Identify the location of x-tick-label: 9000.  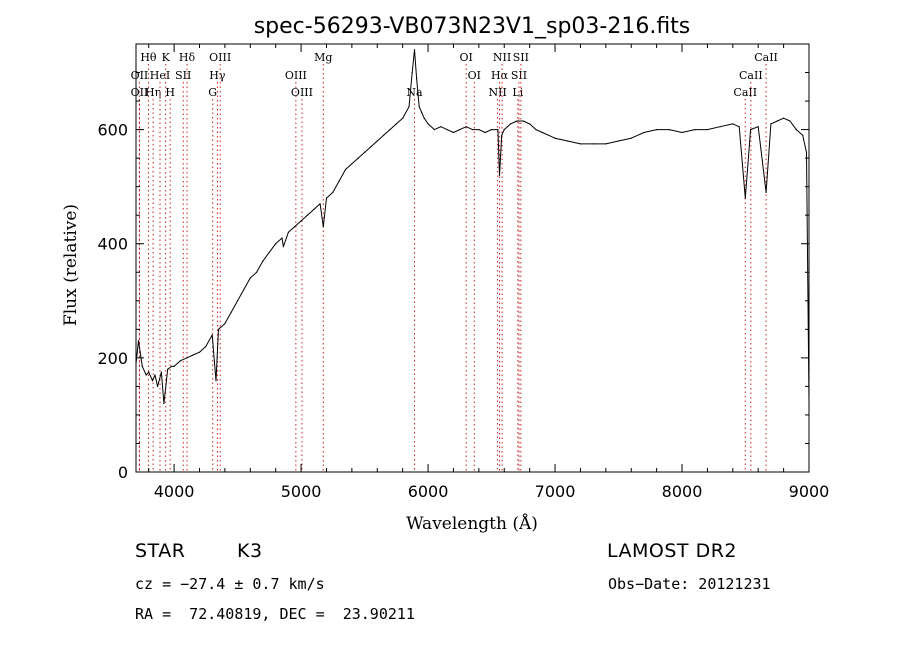
(809, 491).